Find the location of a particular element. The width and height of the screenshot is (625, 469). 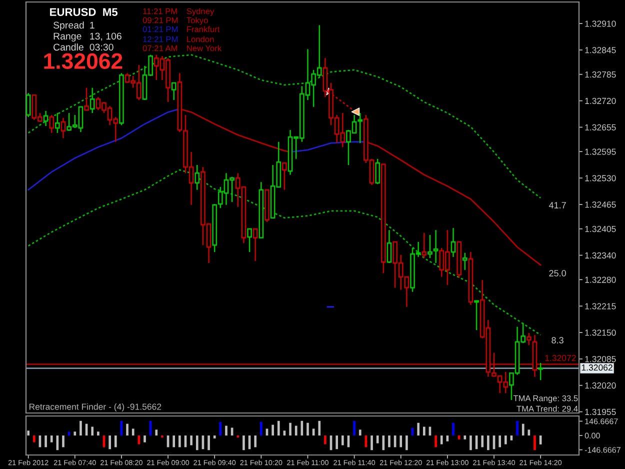

annotation: London is located at coordinates (200, 39).